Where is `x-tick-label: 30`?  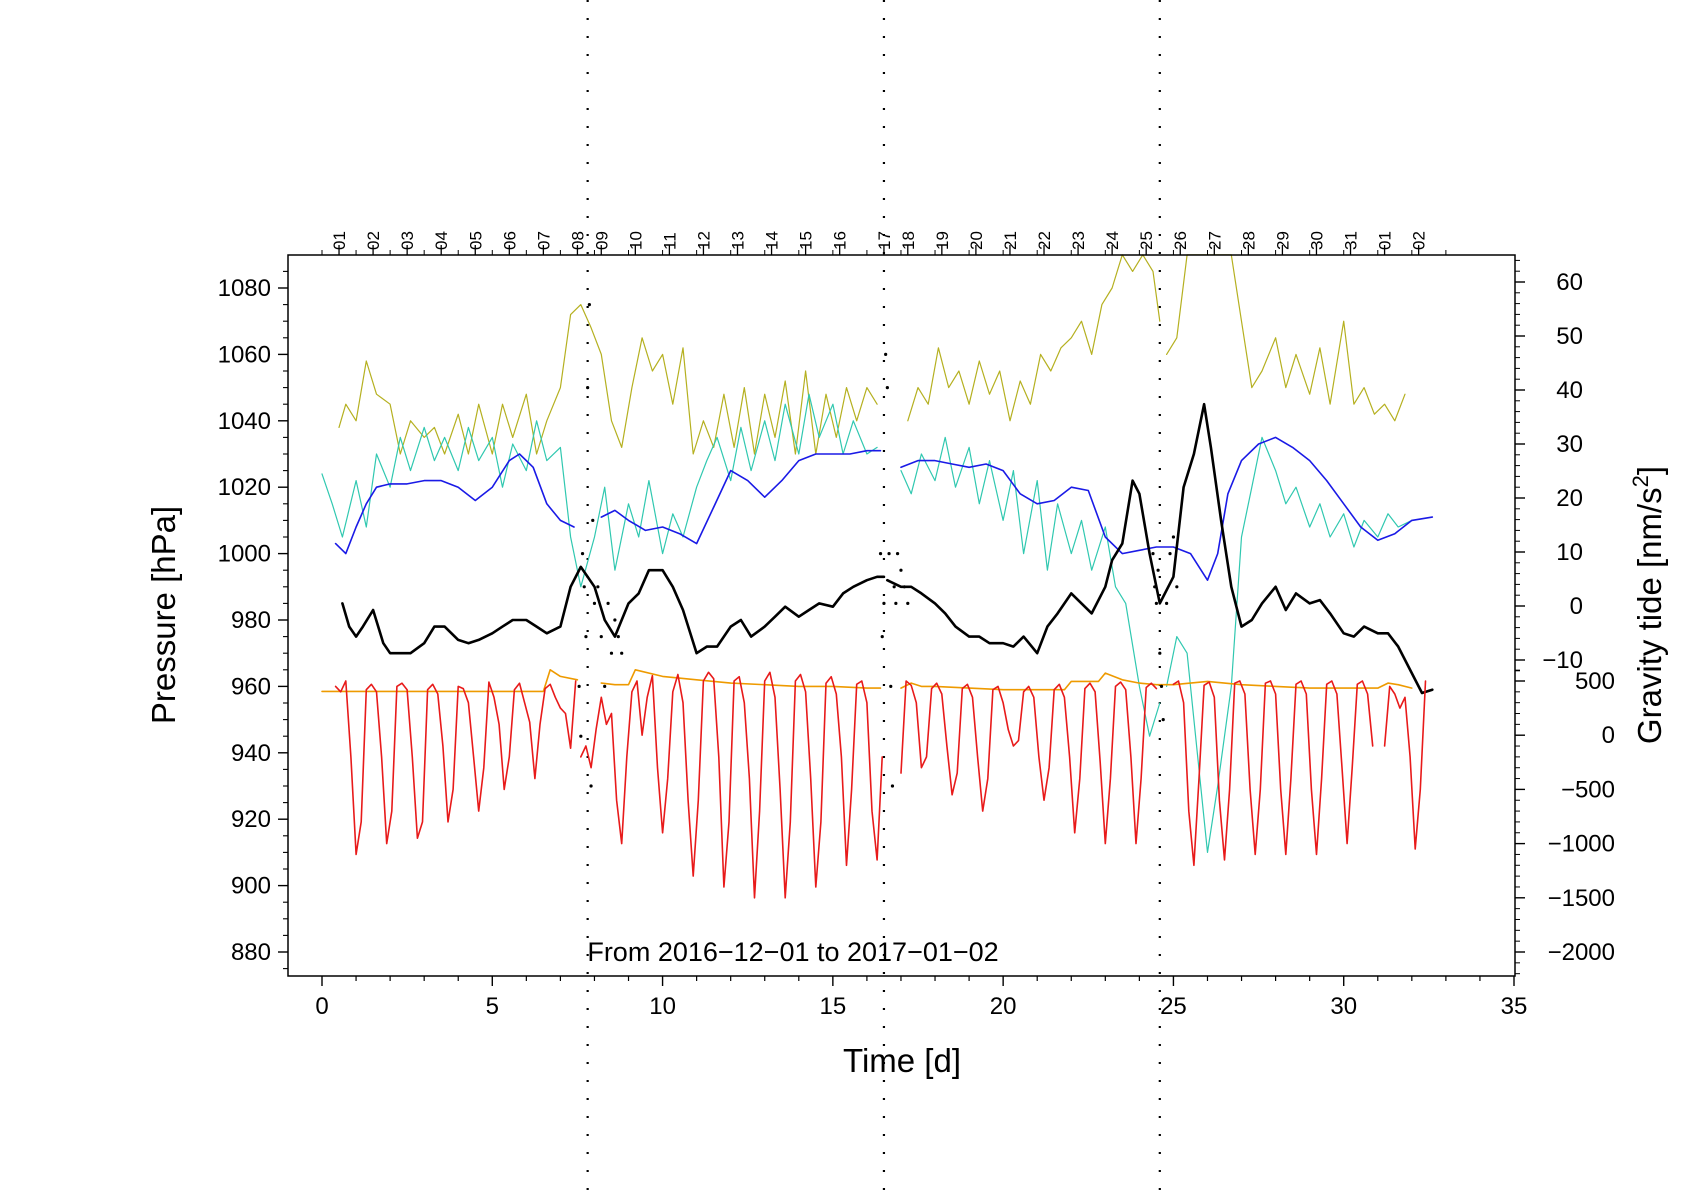 x-tick-label: 30 is located at coordinates (1343, 1006).